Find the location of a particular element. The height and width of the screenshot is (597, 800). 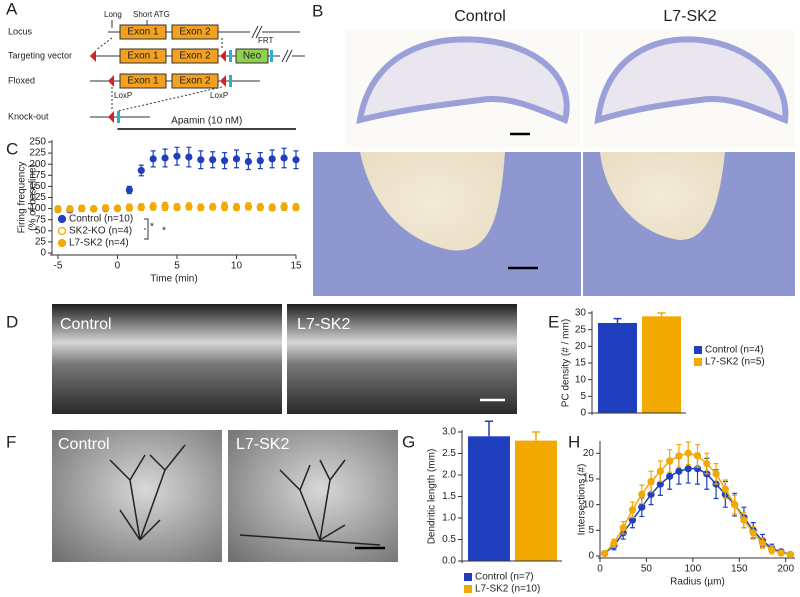

y-axis-label: Firing frequency is located at coordinates (22, 198).